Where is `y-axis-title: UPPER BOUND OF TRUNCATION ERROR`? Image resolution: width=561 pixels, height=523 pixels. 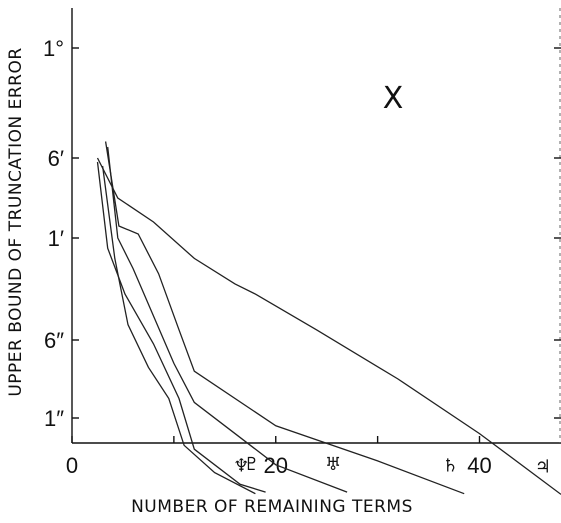
y-axis-title: UPPER BOUND OF TRUNCATION ERROR is located at coordinates (16, 221).